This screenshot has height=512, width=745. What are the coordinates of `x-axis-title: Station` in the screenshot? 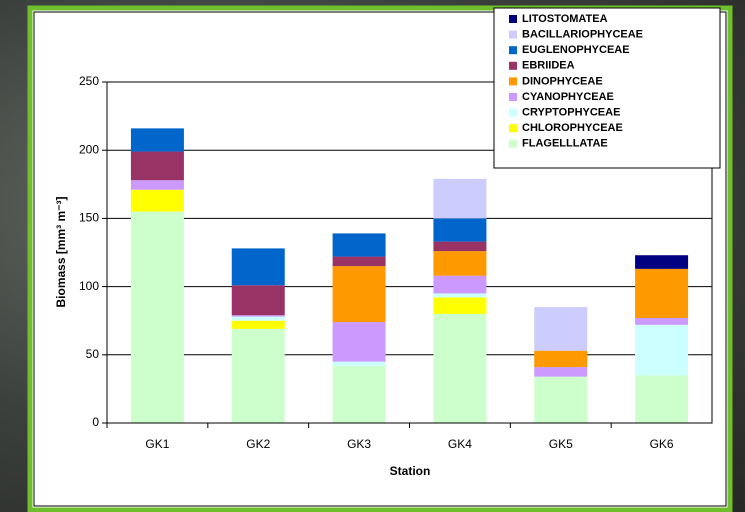 It's located at (410, 471).